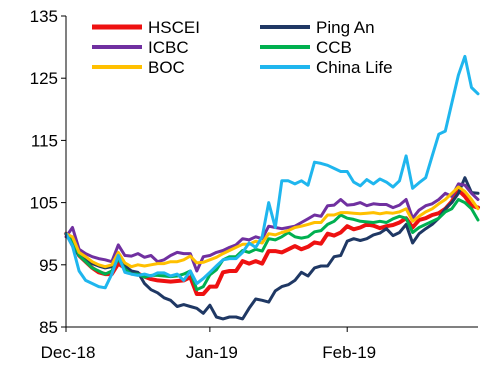  I want to click on x-tick-label: Jan-19, so click(212, 352).